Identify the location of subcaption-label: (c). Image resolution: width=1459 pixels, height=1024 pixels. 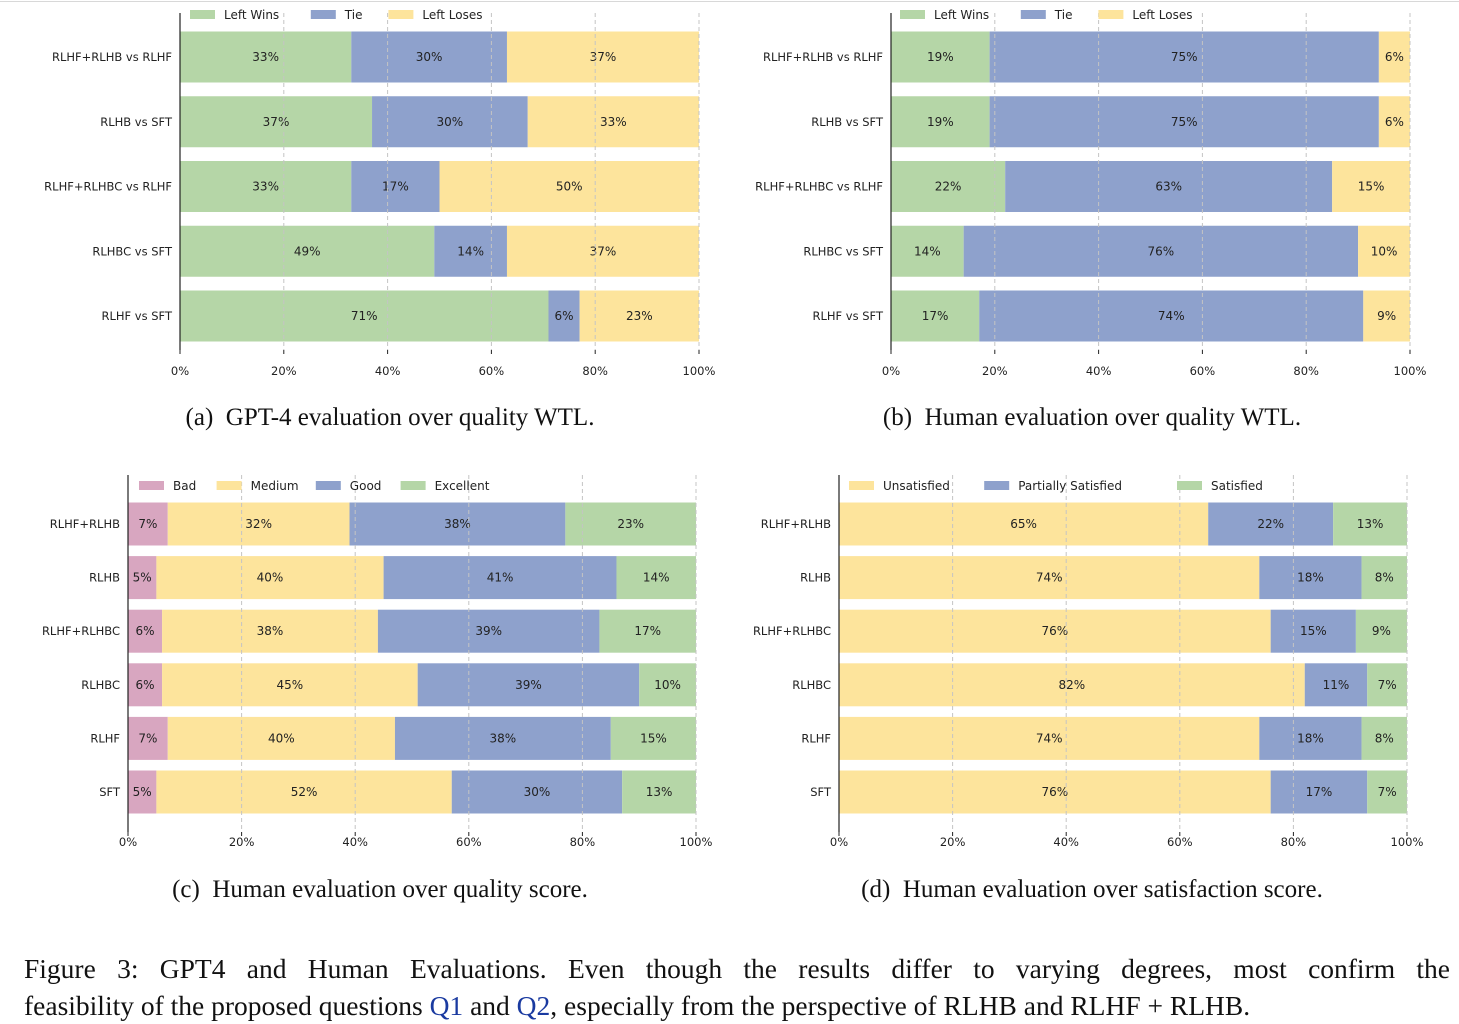
(186, 889).